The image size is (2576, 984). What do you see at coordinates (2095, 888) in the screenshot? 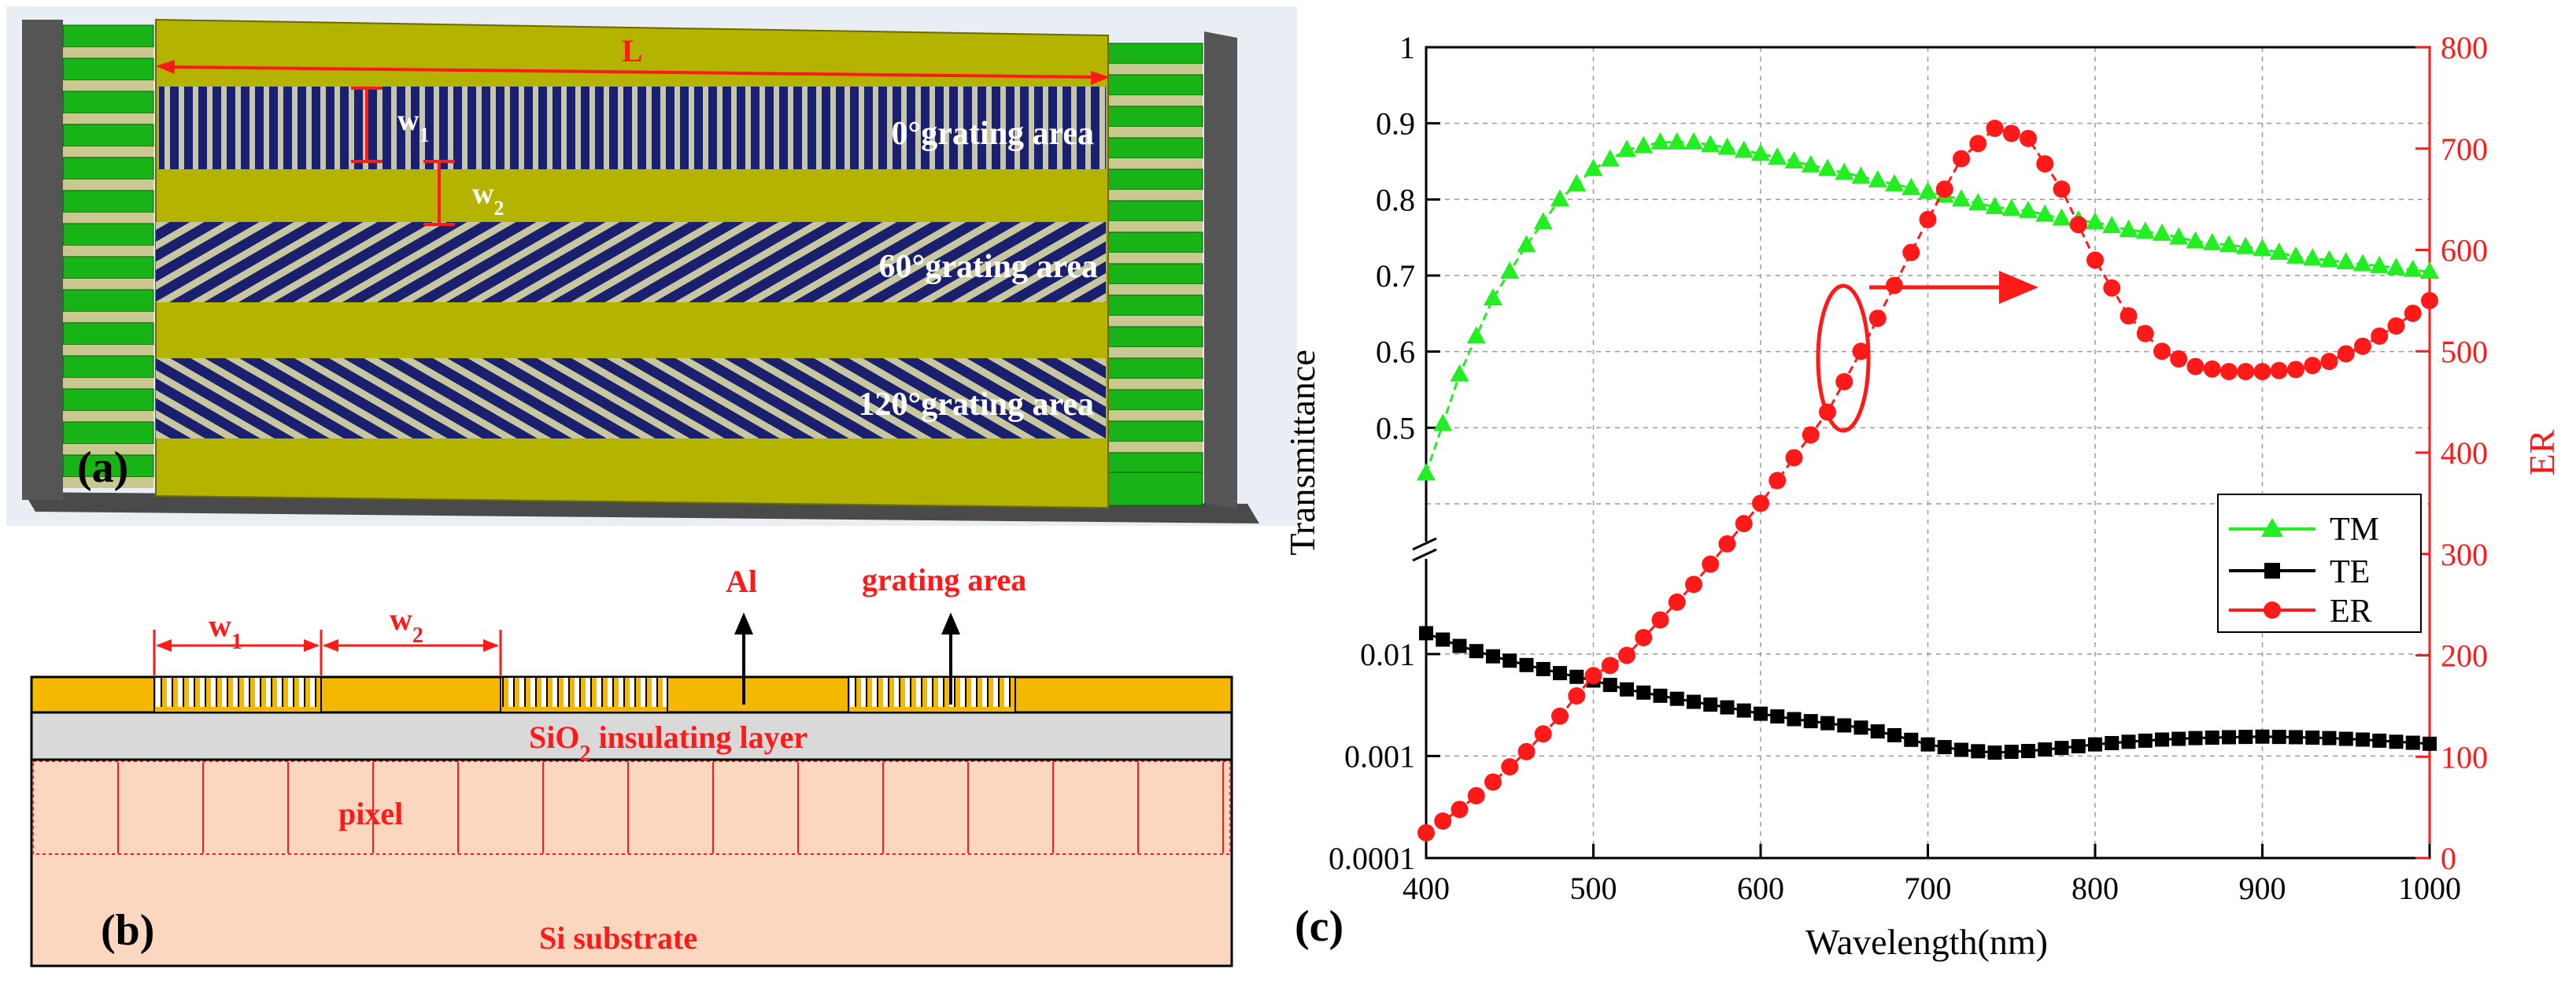
I see `x-tick-label: 800` at bounding box center [2095, 888].